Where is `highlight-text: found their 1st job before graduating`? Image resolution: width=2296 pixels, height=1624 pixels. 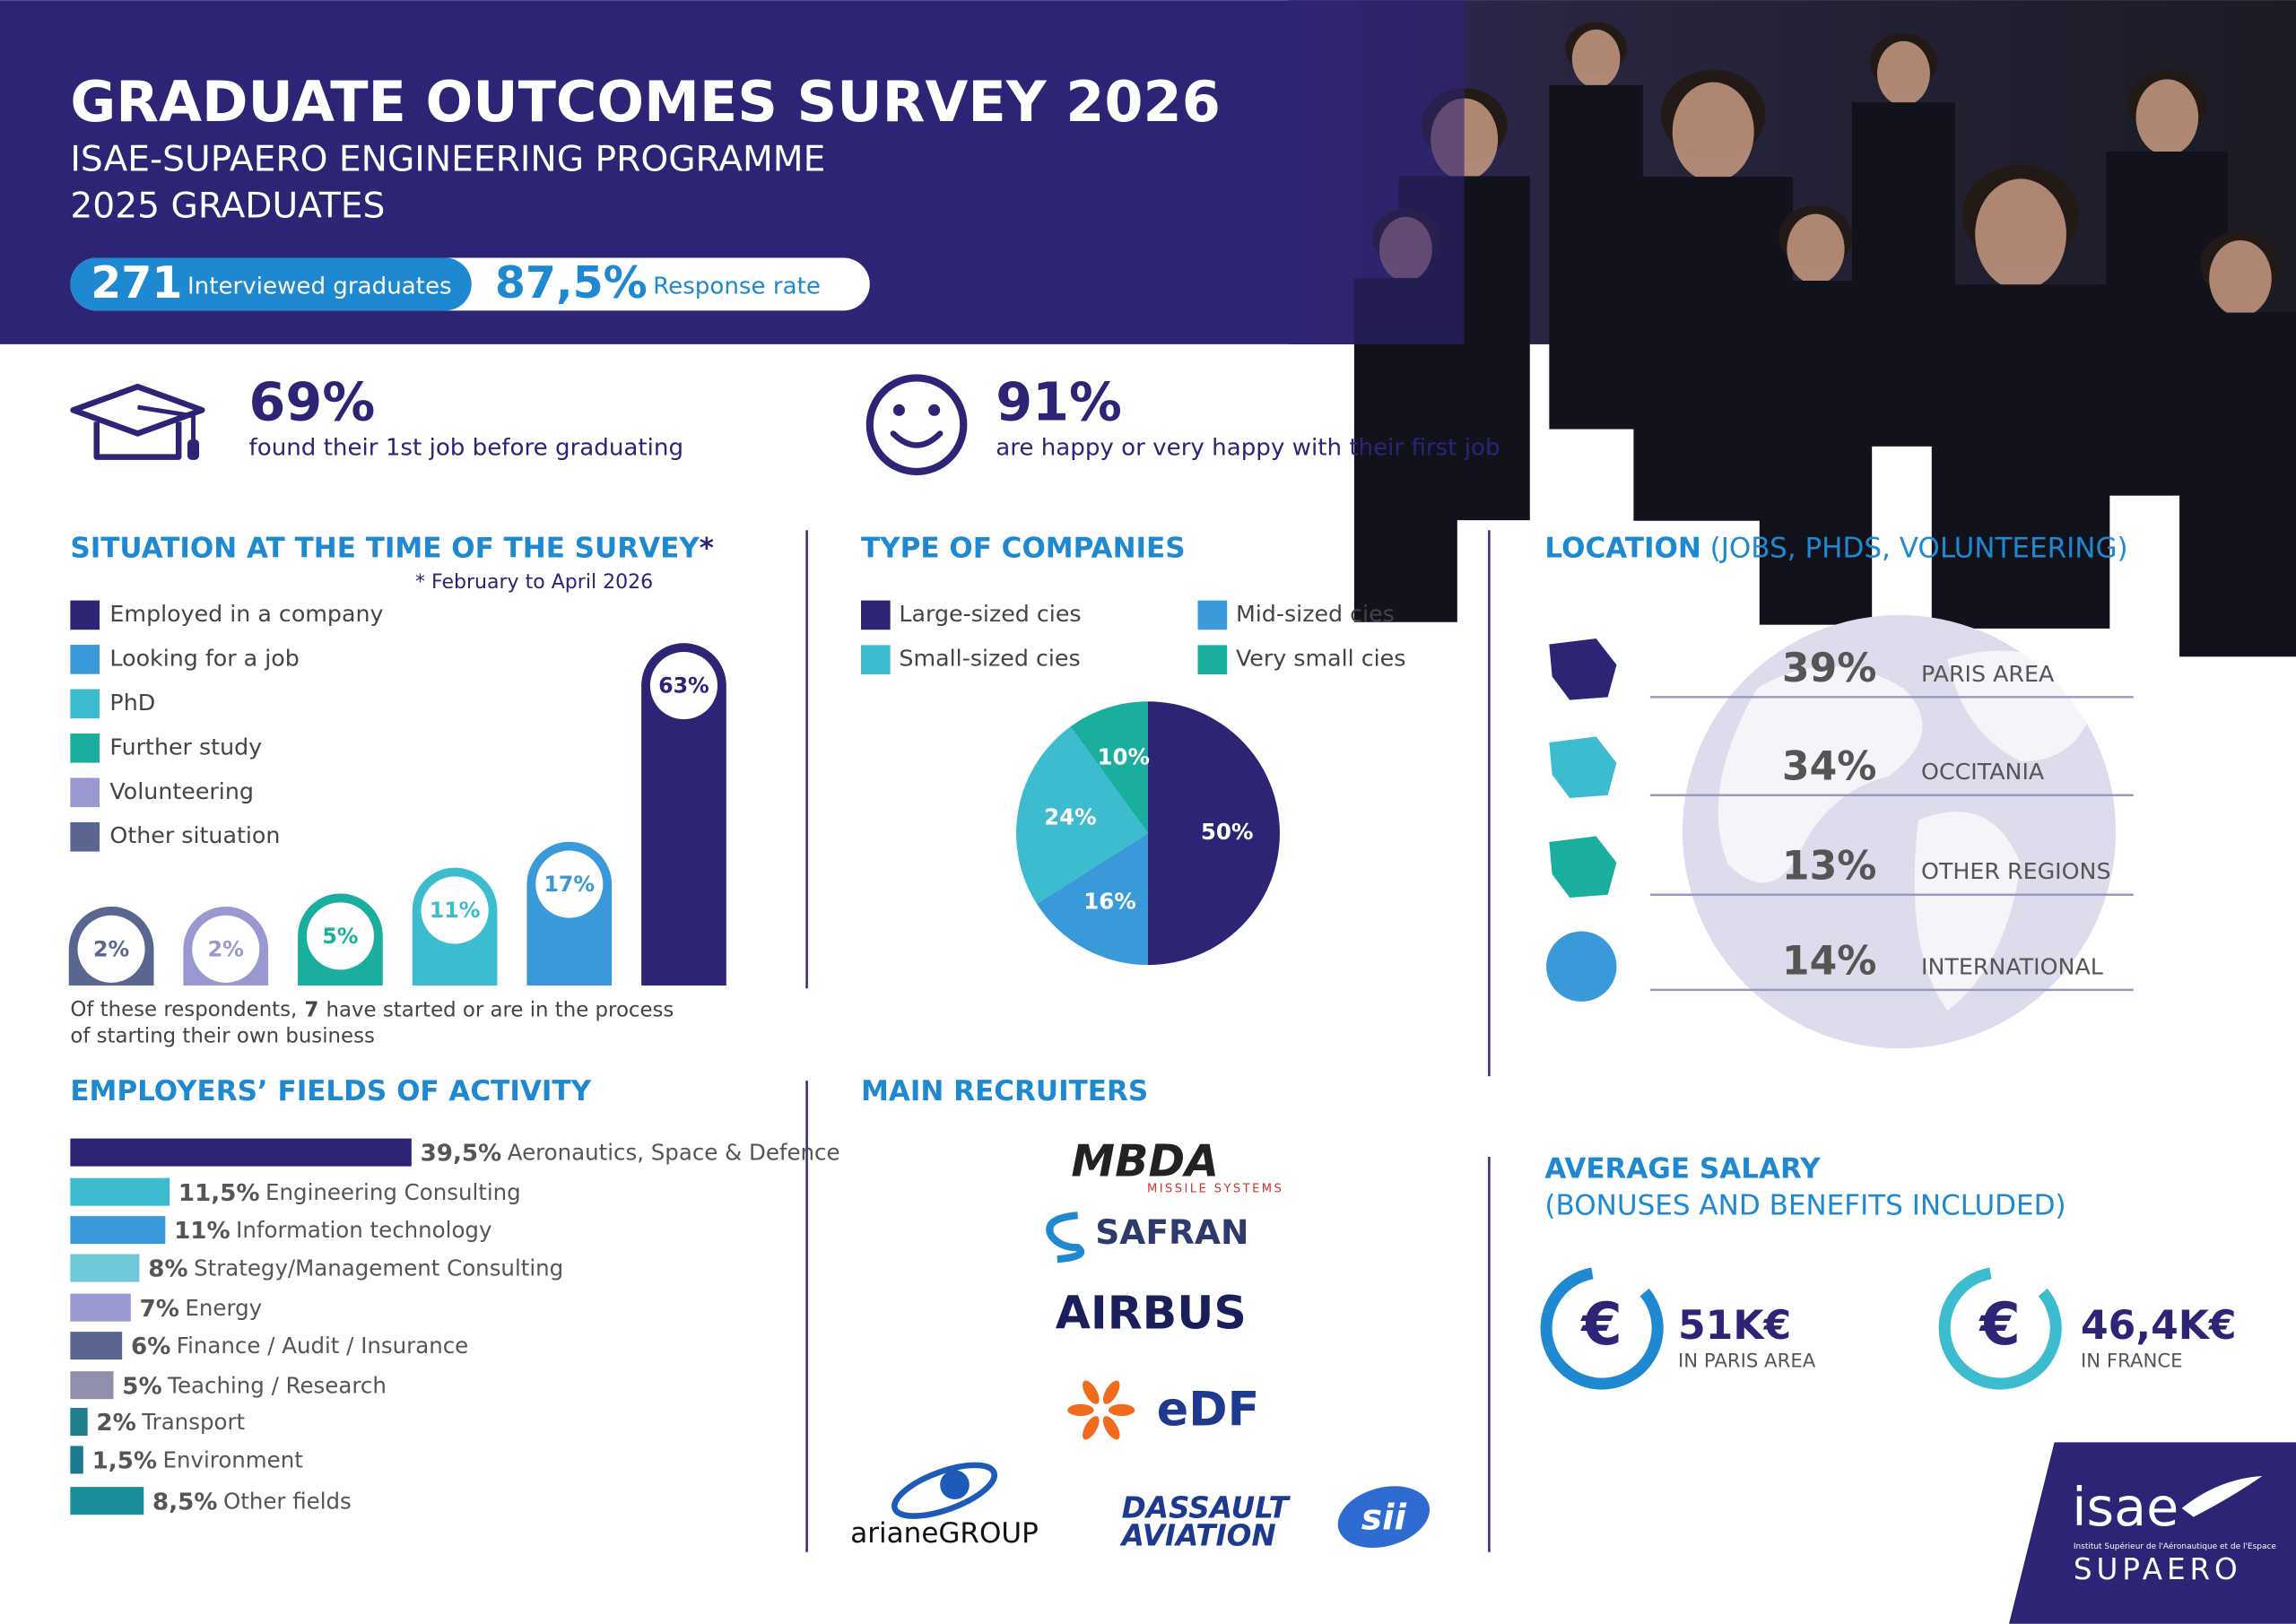 highlight-text: found their 1st job before graduating is located at coordinates (466, 447).